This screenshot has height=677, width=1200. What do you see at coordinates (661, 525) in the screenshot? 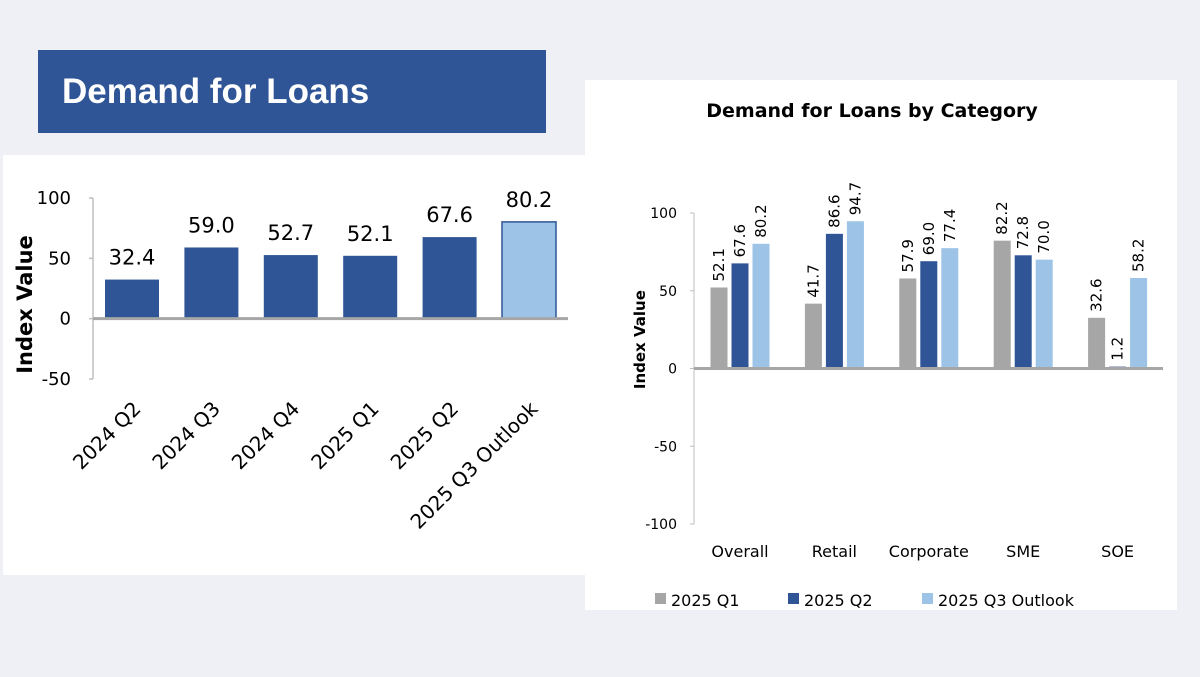
I see `y-tick-label: -100` at bounding box center [661, 525].